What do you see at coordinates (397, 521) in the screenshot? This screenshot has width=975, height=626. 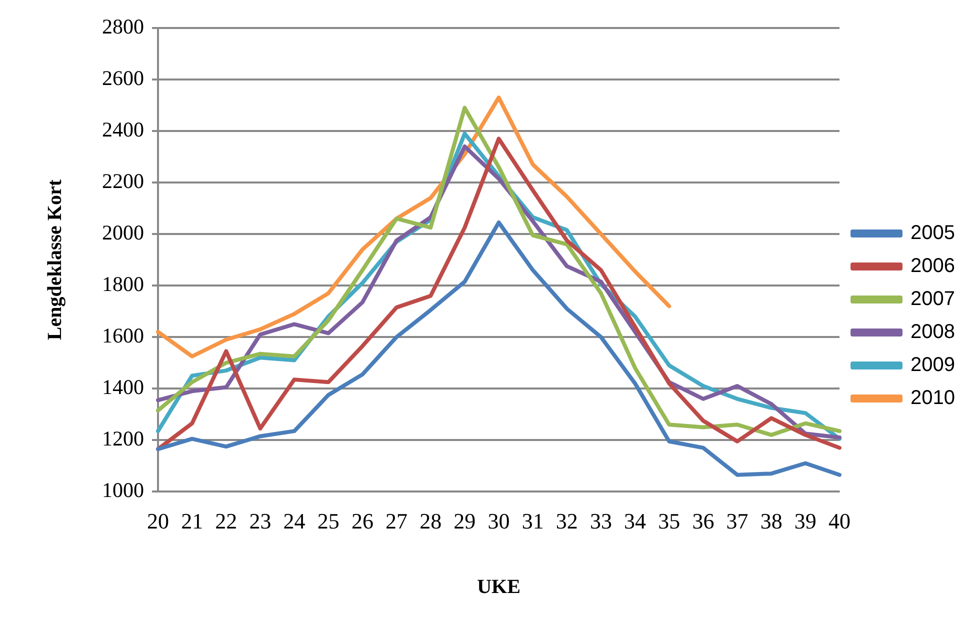 I see `x-tick-label: 27` at bounding box center [397, 521].